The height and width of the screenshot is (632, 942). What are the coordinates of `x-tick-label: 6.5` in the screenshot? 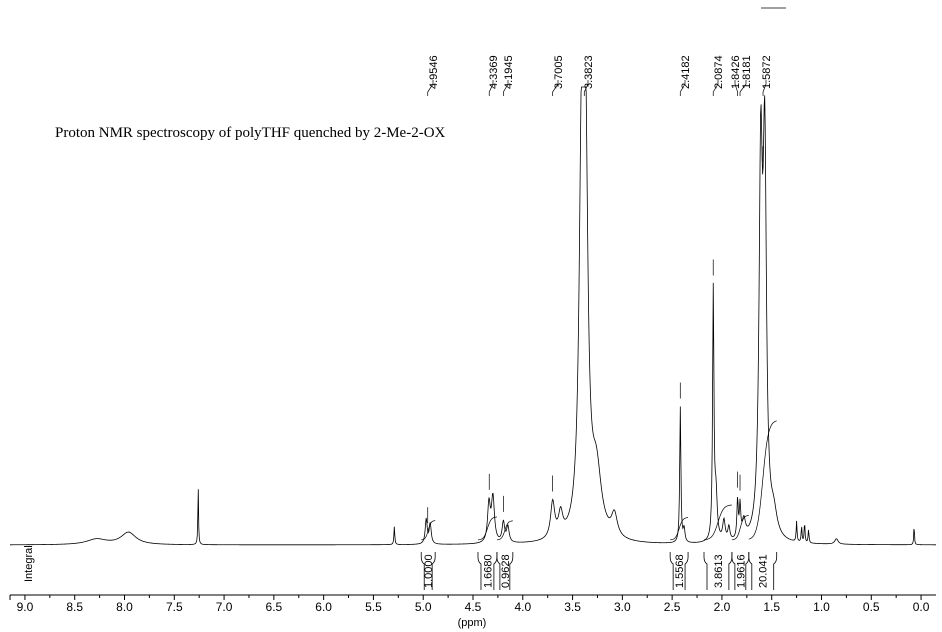 It's located at (274, 607).